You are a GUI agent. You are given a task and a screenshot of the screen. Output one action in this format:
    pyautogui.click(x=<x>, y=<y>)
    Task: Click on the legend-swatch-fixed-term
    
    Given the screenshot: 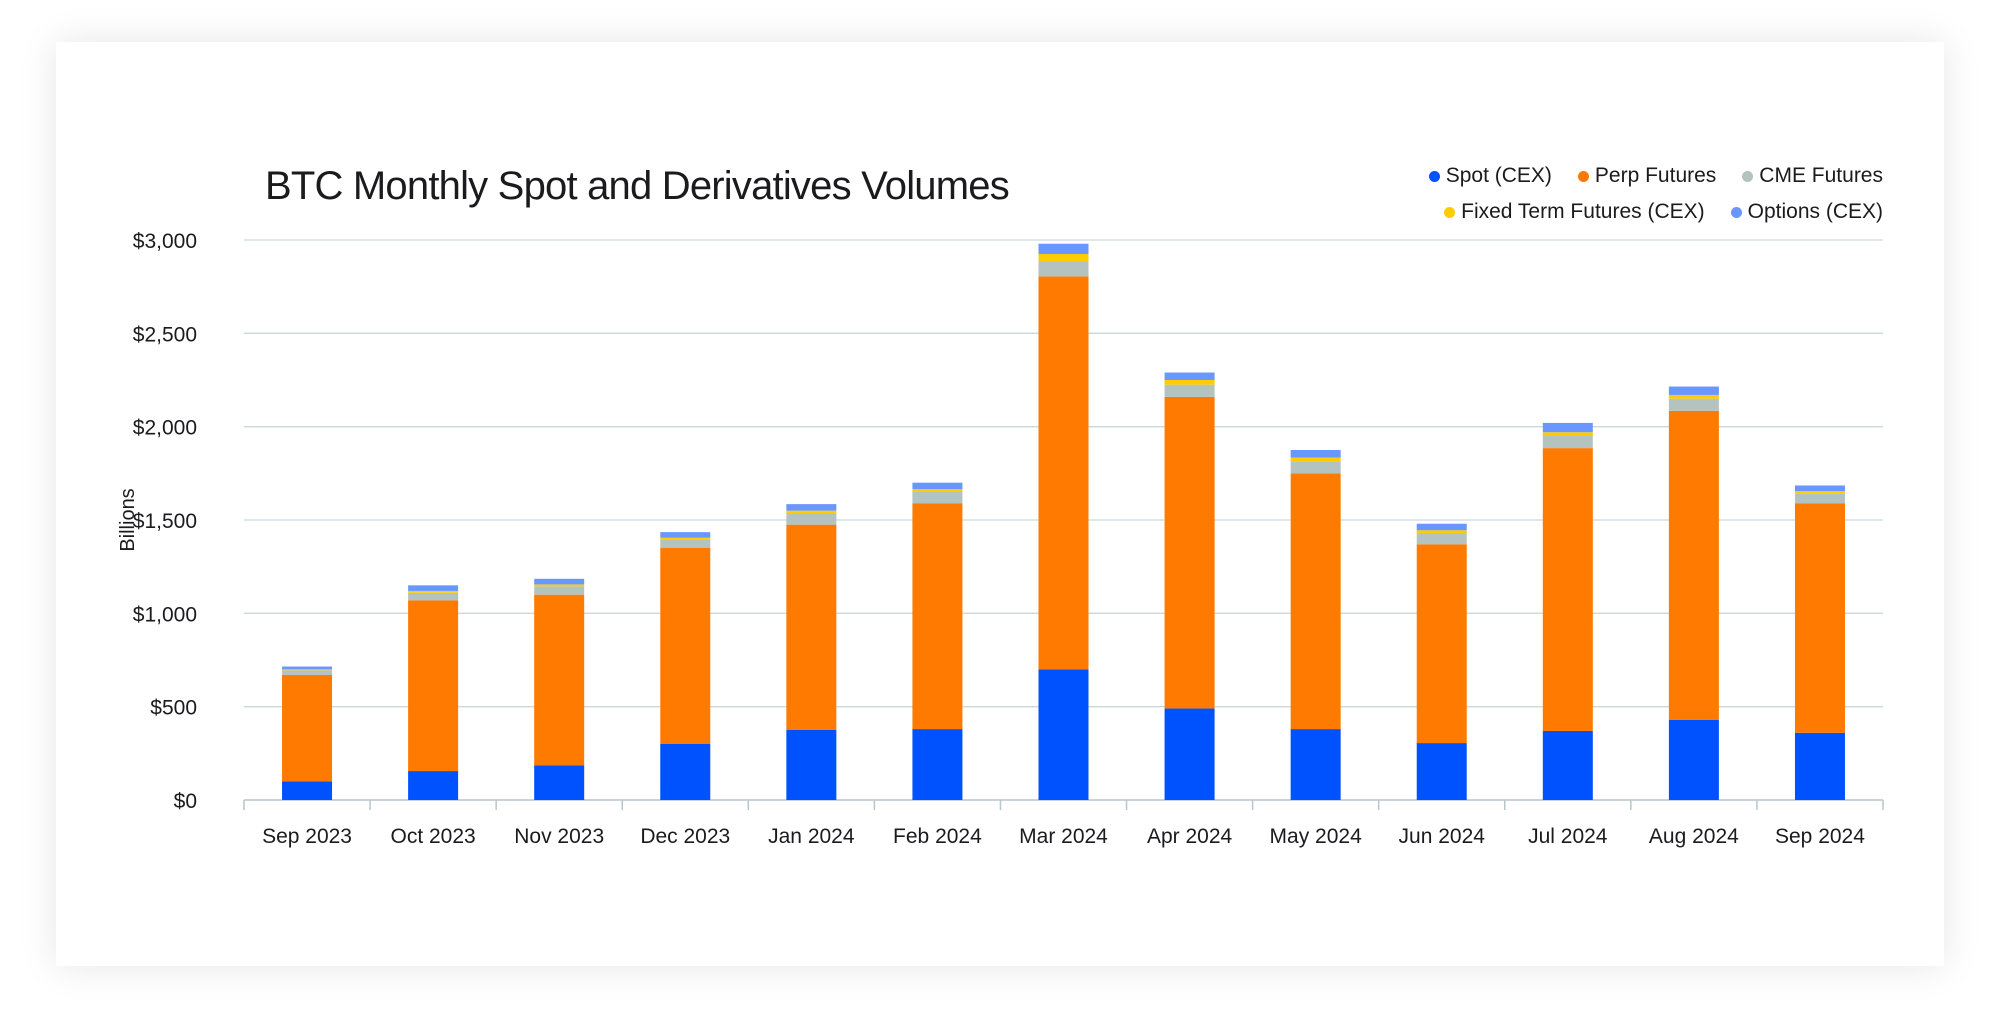 What is the action you would take?
    pyautogui.click(x=1450, y=212)
    